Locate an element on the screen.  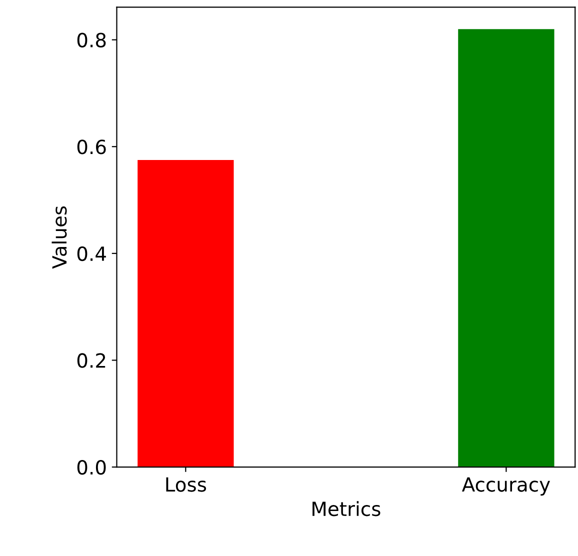
y-axis-title: Values is located at coordinates (59, 237).